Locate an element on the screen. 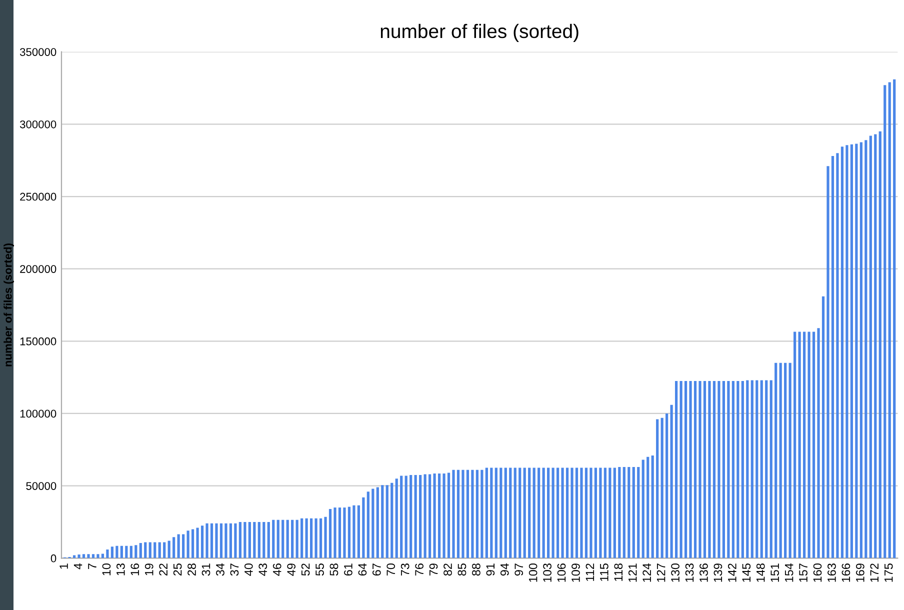 The height and width of the screenshot is (610, 904). x-tick-label: 115 is located at coordinates (604, 572).